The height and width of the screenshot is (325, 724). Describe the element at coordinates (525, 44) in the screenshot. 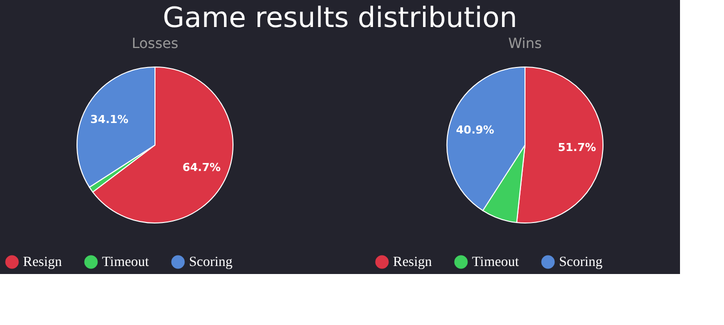

I see `chart-title: Wins` at that location.